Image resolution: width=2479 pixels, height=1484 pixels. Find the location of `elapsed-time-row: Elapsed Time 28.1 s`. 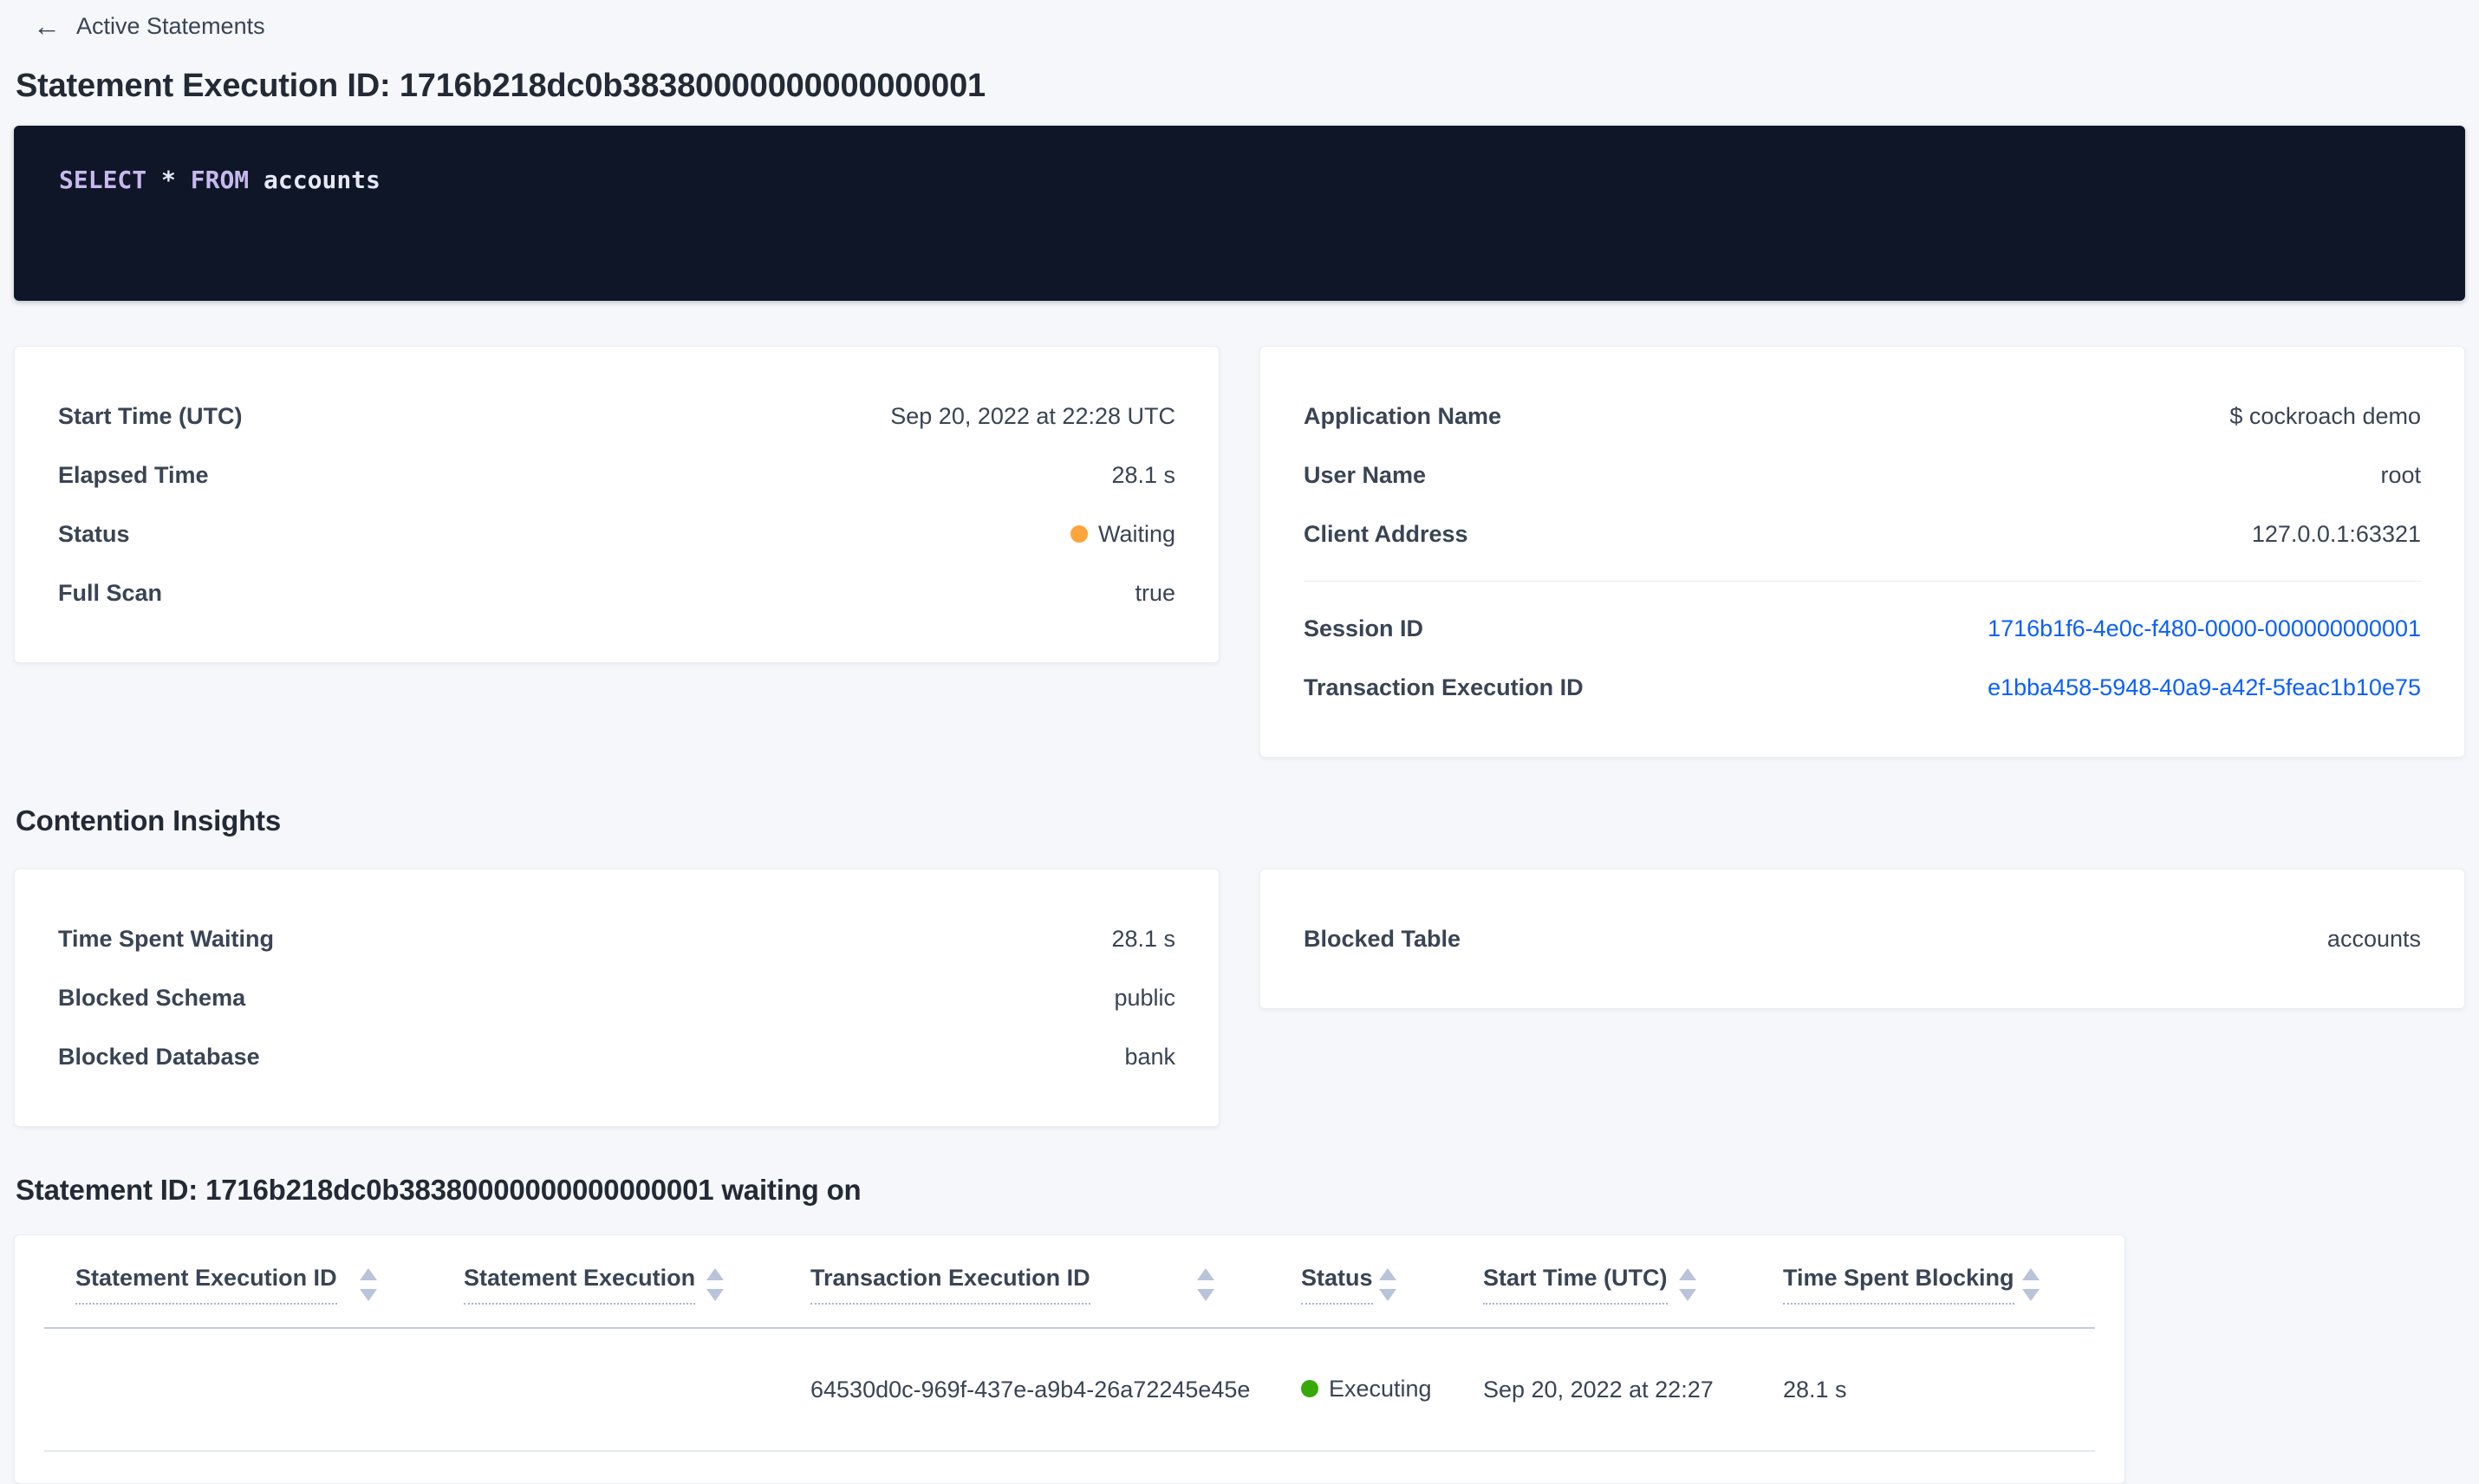

elapsed-time-row: Elapsed Time 28.1 s is located at coordinates (616, 475).